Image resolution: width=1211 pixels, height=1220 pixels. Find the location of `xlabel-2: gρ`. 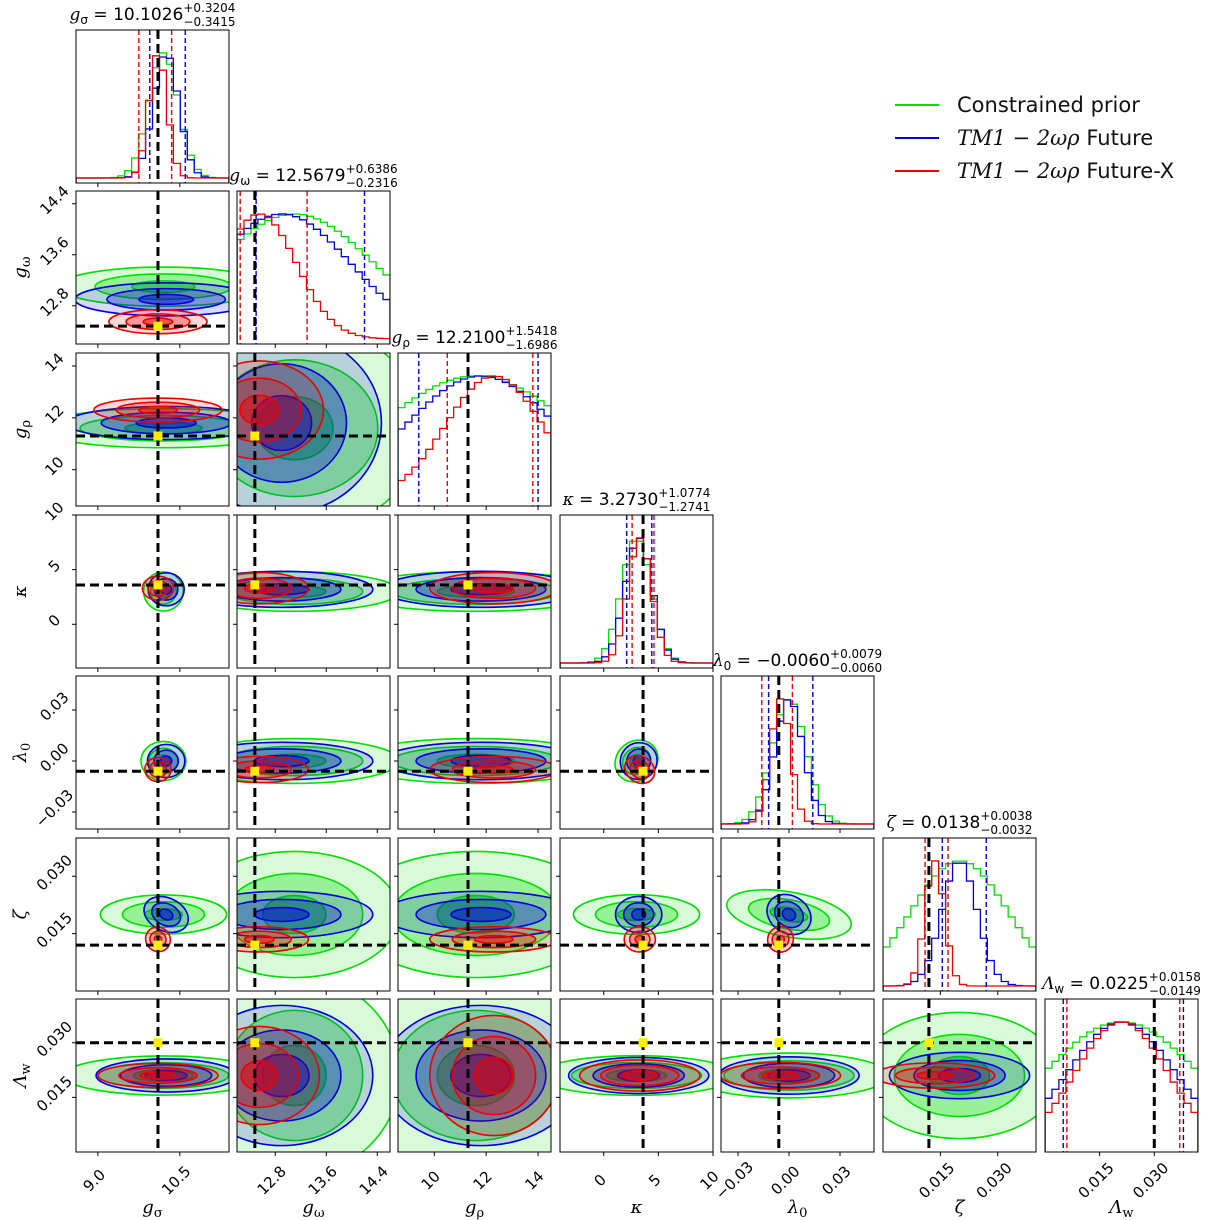

xlabel-2: gρ is located at coordinates (474, 1208).